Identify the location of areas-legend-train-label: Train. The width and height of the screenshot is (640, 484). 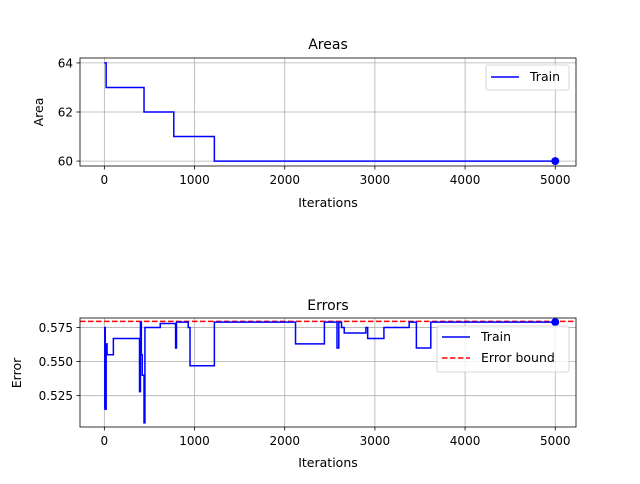
(544, 76).